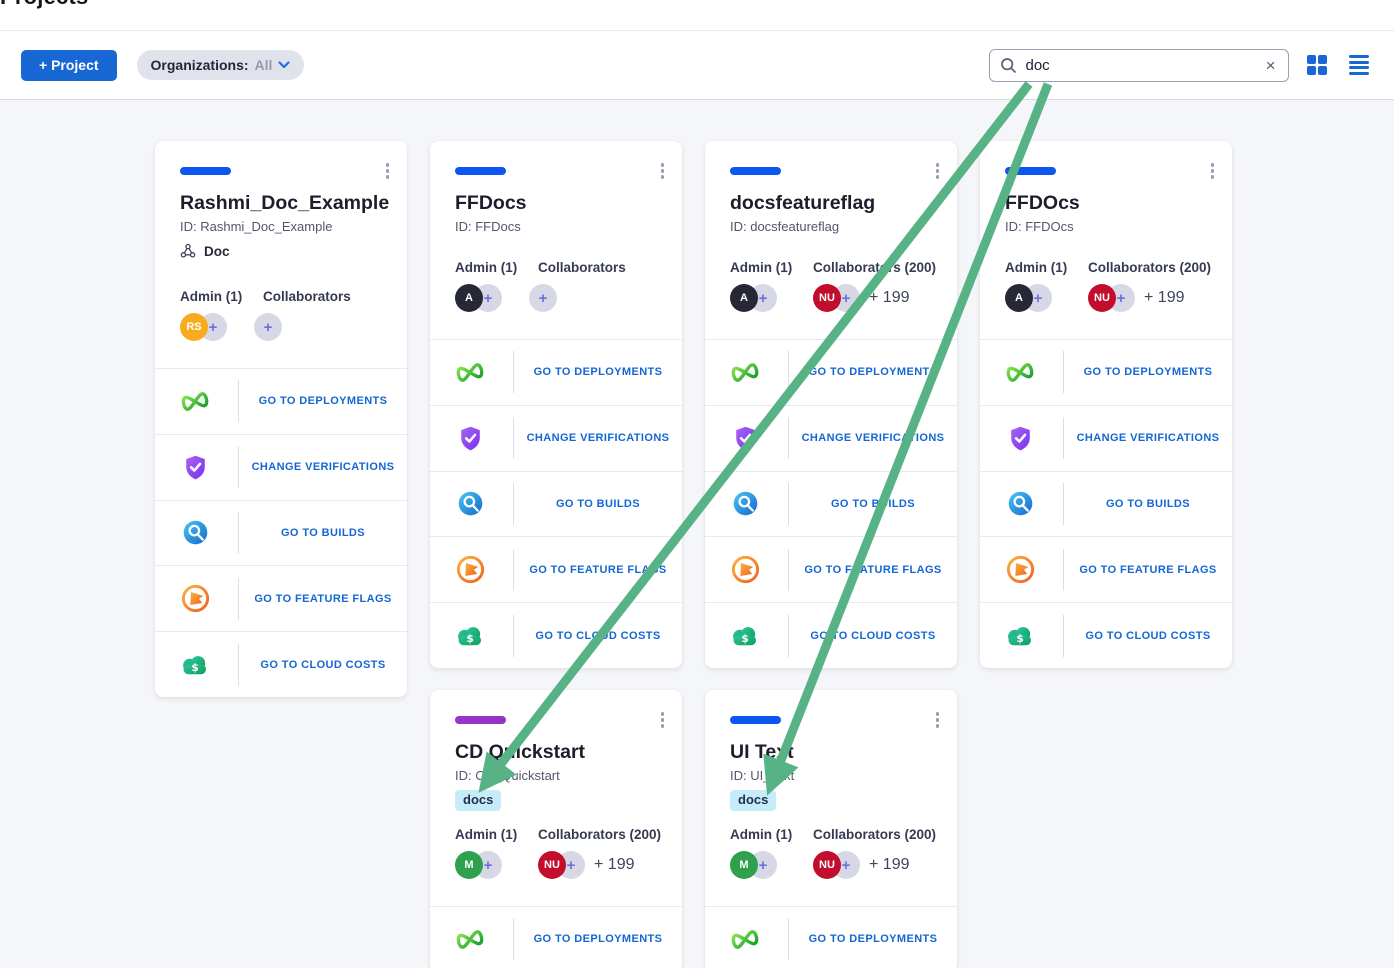 Image resolution: width=1394 pixels, height=968 pixels. I want to click on members-section: Admin (1) RS + Collaborators +, so click(281, 315).